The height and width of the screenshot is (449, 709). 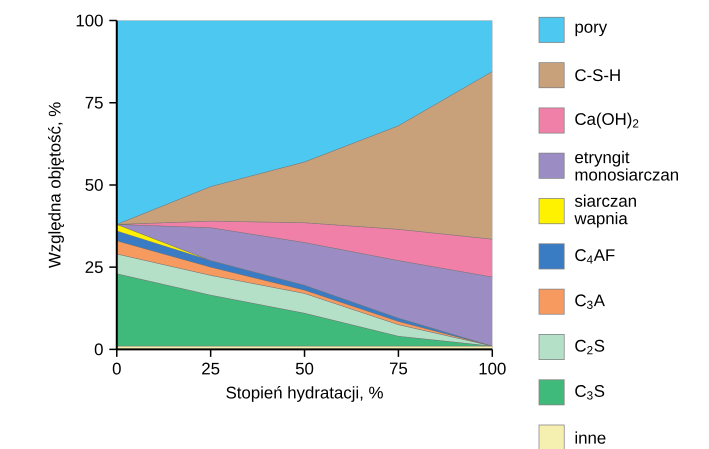 I want to click on y-tick-label: 0, so click(x=98, y=349).